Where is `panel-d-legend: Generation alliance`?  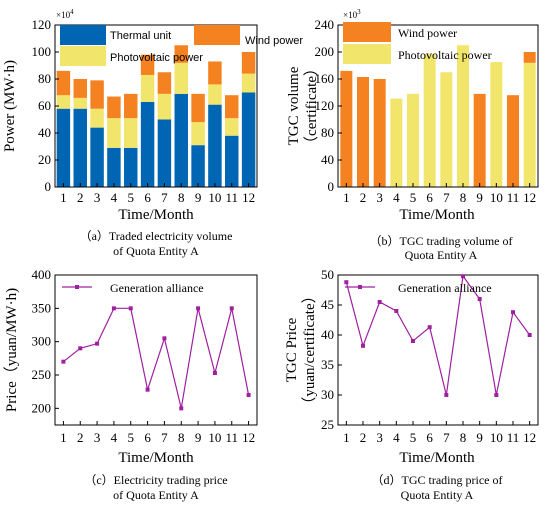
panel-d-legend: Generation alliance is located at coordinates (418, 288).